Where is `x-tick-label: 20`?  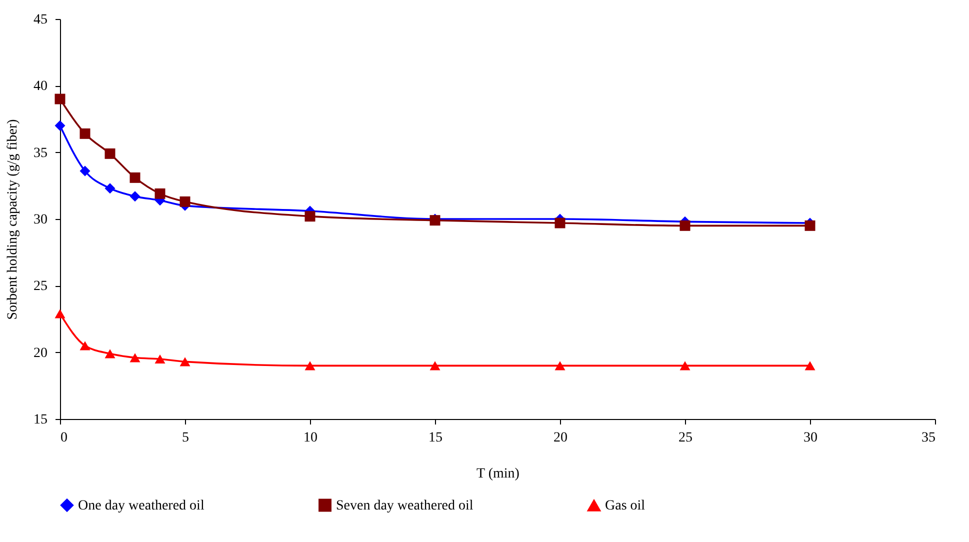 x-tick-label: 20 is located at coordinates (561, 438).